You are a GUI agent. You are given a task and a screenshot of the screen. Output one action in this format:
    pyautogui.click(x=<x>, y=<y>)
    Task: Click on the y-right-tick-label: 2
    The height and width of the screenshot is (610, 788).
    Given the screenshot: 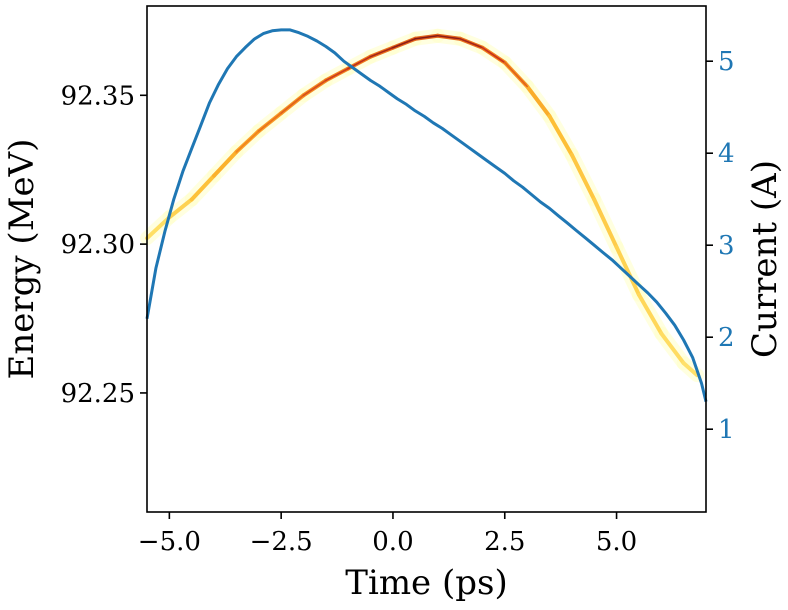 What is the action you would take?
    pyautogui.click(x=726, y=338)
    